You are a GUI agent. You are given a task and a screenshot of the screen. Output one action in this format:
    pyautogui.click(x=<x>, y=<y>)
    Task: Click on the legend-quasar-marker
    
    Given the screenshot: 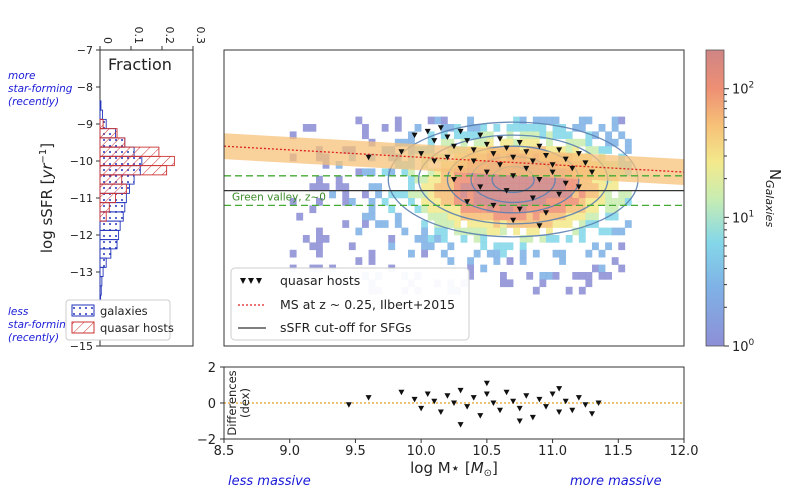 What is the action you would take?
    pyautogui.click(x=243, y=281)
    